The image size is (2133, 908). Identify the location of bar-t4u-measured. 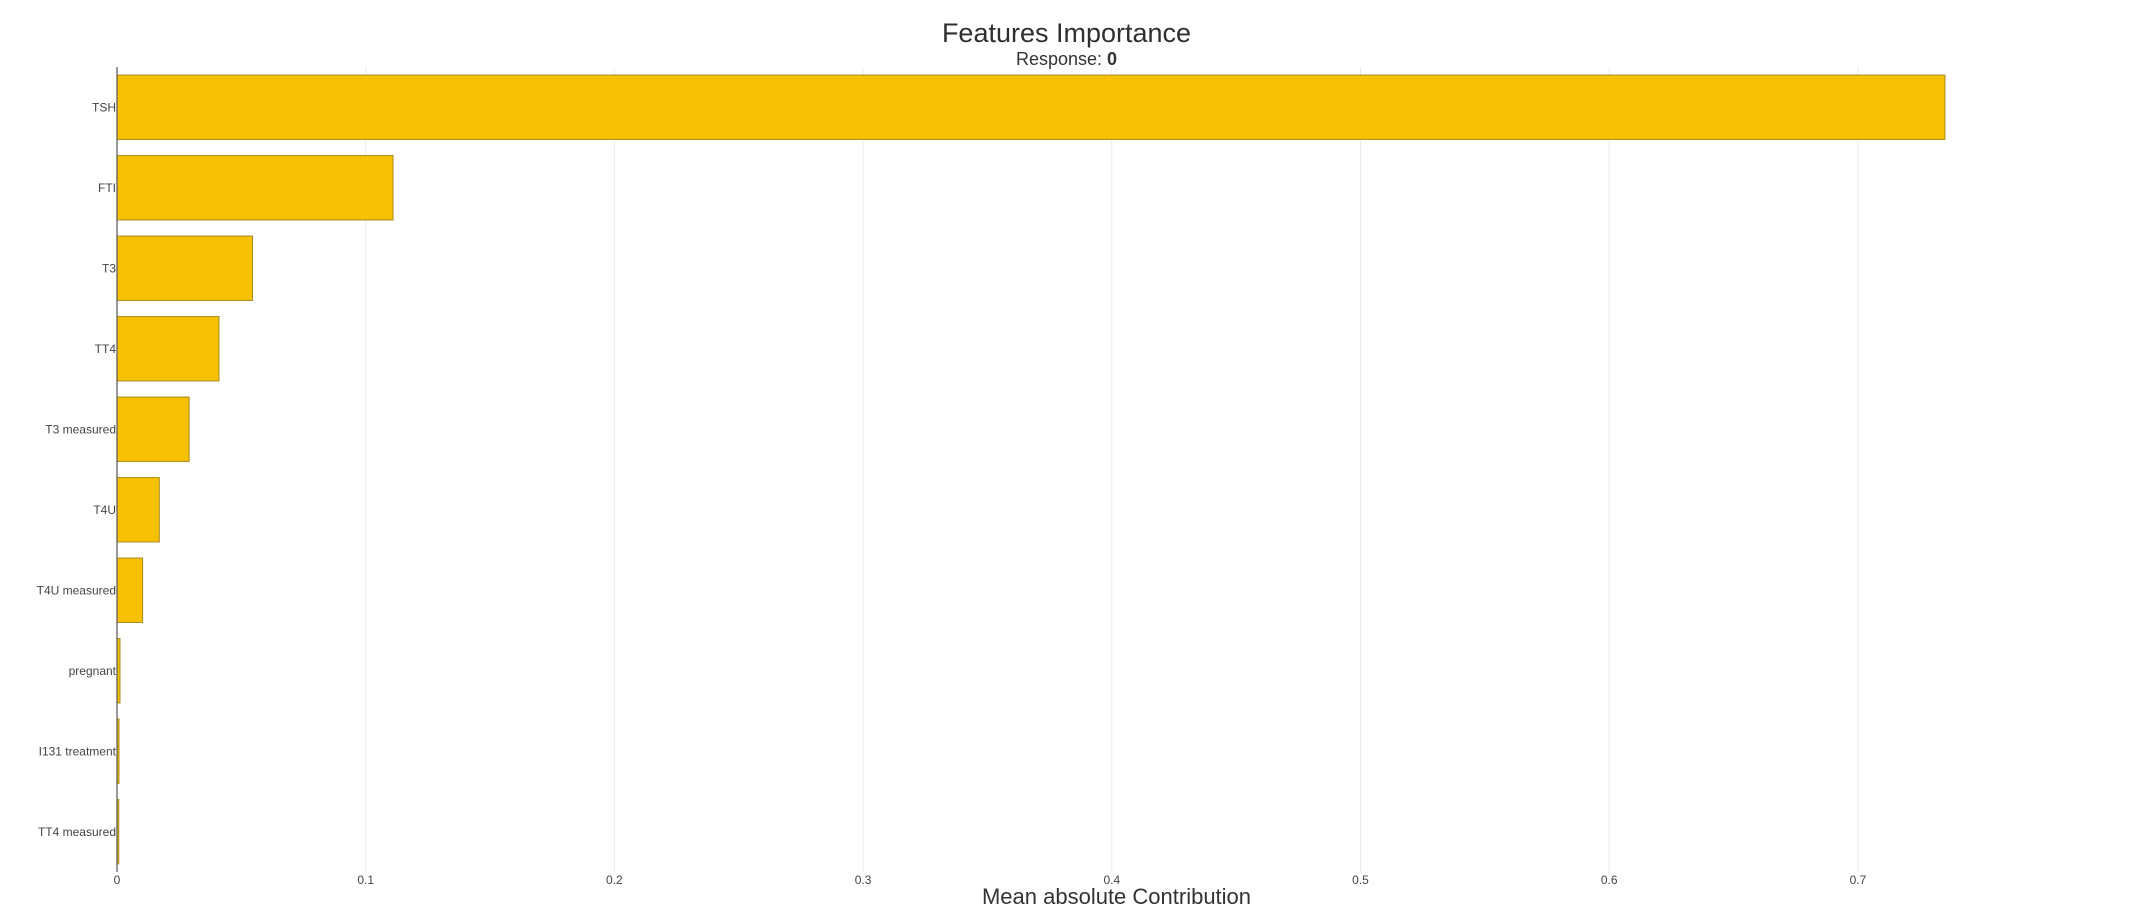
(130, 590).